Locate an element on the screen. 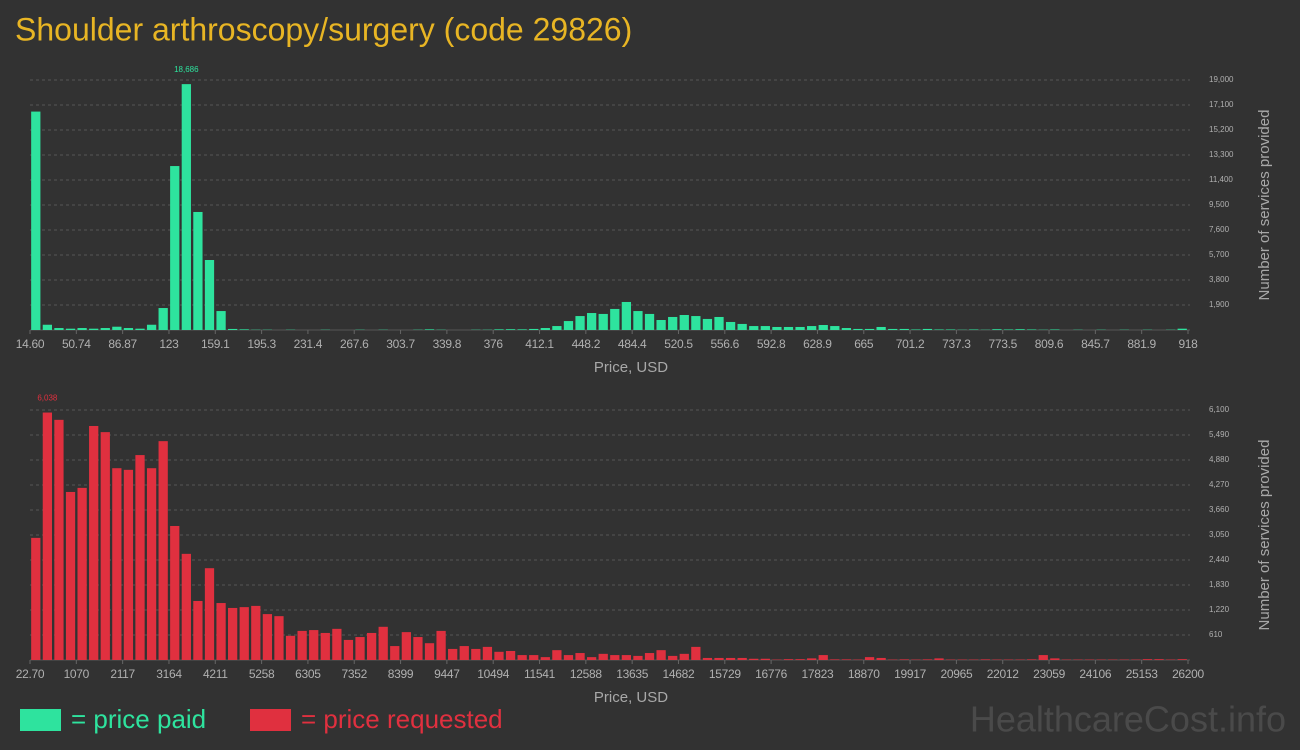  y-tick-label: 3,050 is located at coordinates (1219, 534).